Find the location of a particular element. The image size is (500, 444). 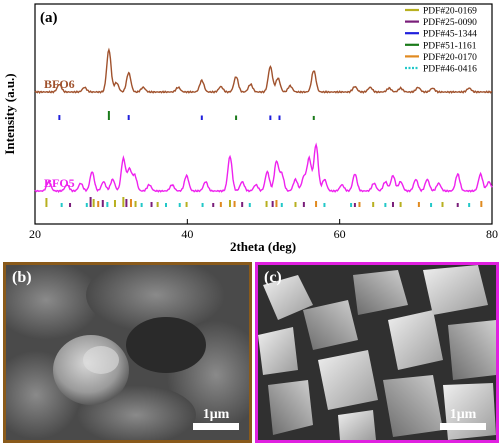

legend-label: PDF#51-1161 is located at coordinates (450, 46).